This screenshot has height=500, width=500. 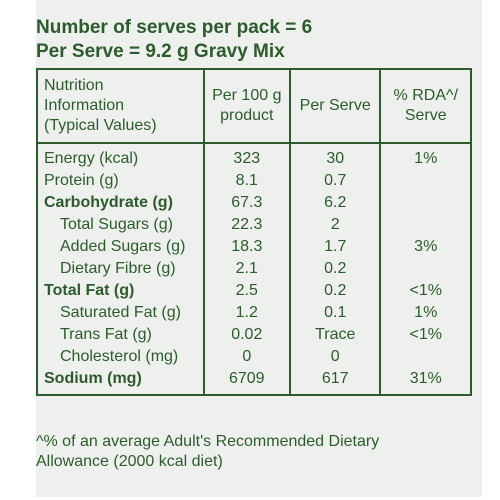 I want to click on table-row: Protein (g) 8.1 0.7, so click(x=254, y=181).